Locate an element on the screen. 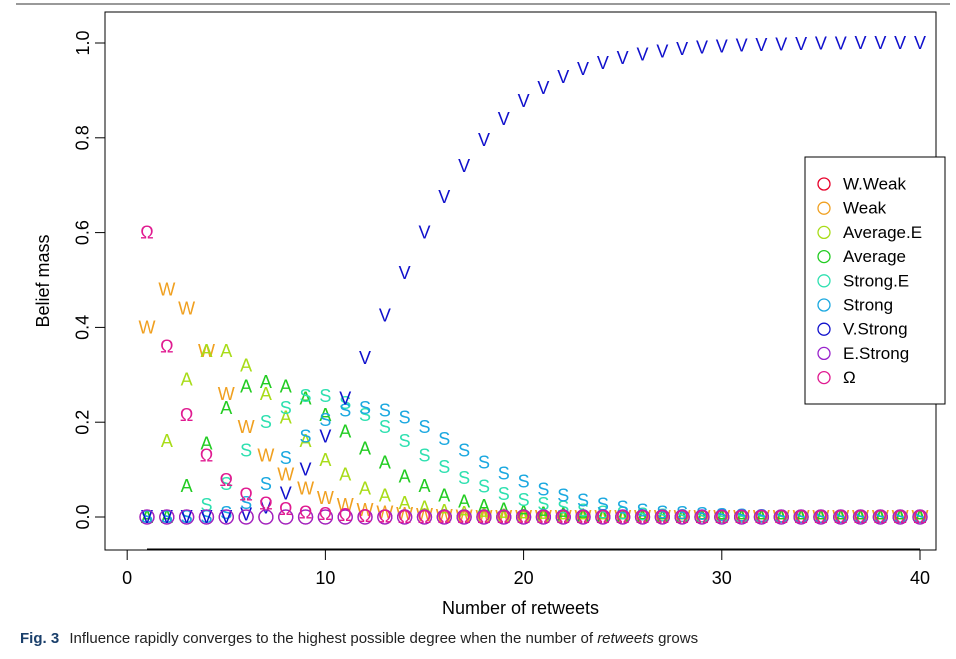 The width and height of the screenshot is (956, 659). y-tick-label: 0.6 is located at coordinates (83, 232).